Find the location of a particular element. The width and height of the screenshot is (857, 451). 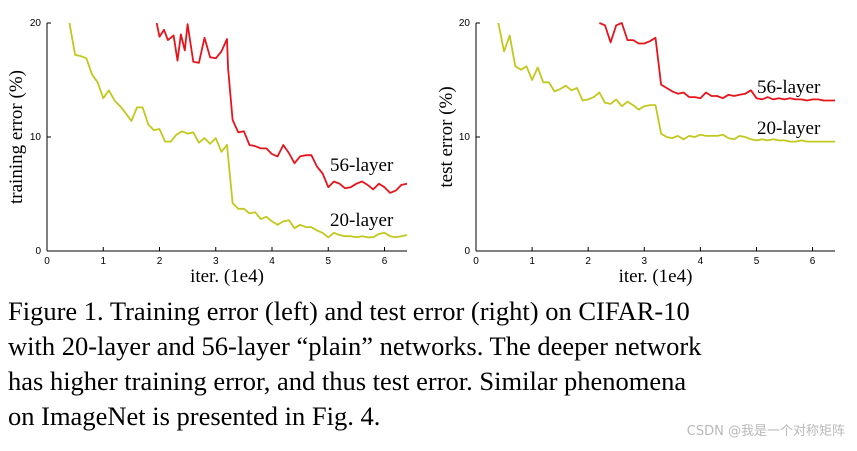

right-x-tick-label: 0 is located at coordinates (476, 261).